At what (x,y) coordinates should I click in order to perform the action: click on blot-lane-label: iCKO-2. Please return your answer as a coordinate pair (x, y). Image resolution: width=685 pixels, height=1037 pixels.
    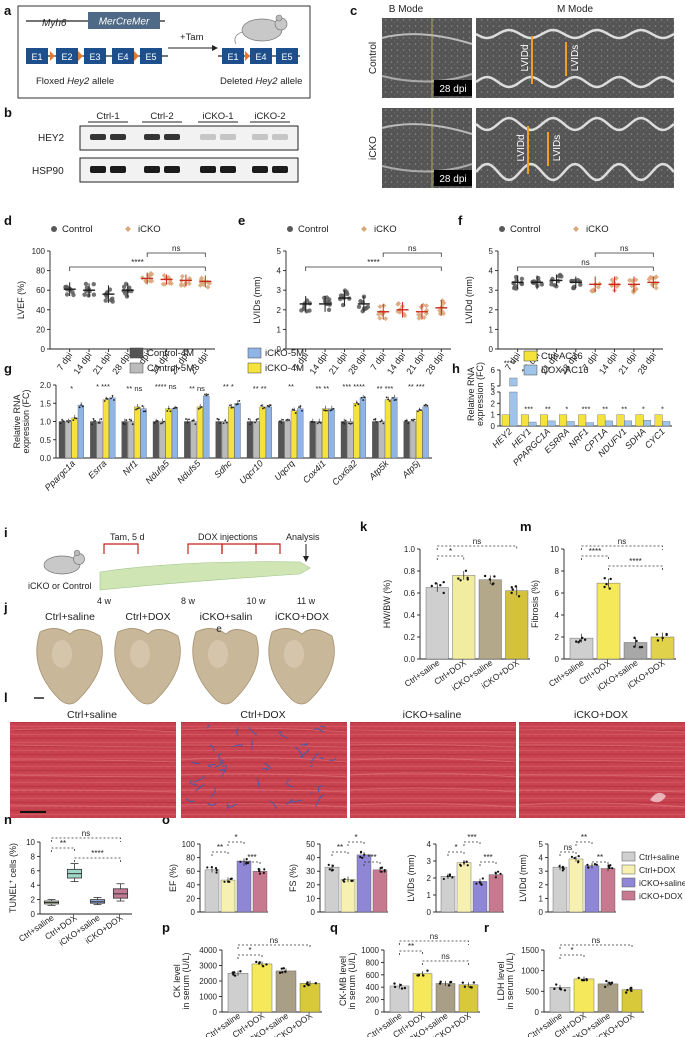
    Looking at the image, I should click on (269, 116).